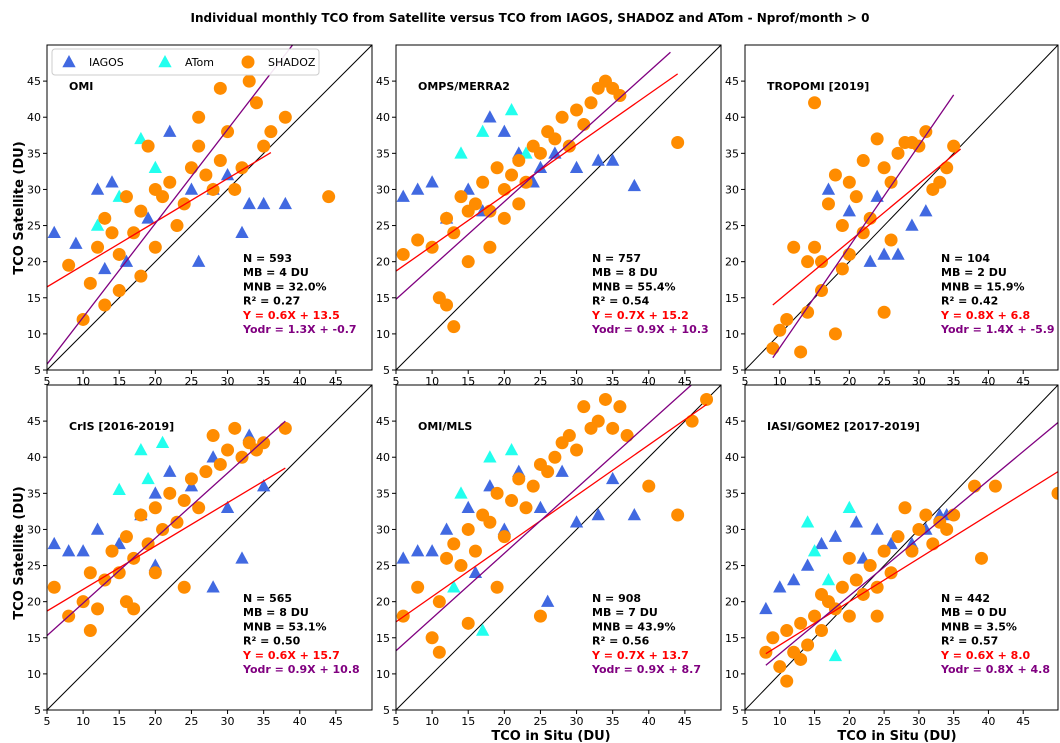 Image resolution: width=1060 pixels, height=743 pixels. I want to click on stat-r2: R² = 0.50, so click(272, 641).